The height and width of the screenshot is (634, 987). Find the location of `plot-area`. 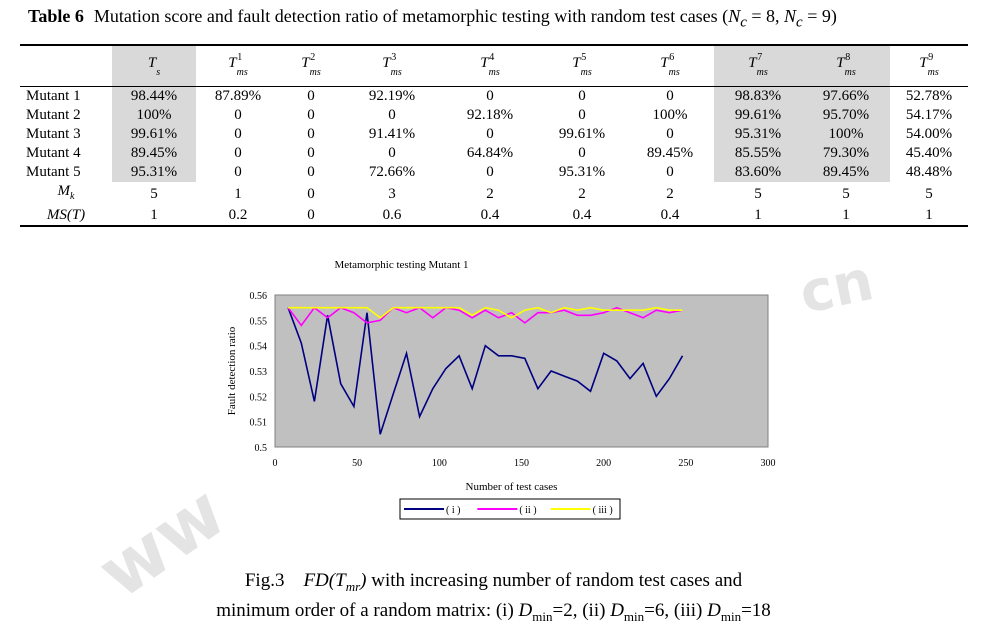

plot-area is located at coordinates (521, 371).